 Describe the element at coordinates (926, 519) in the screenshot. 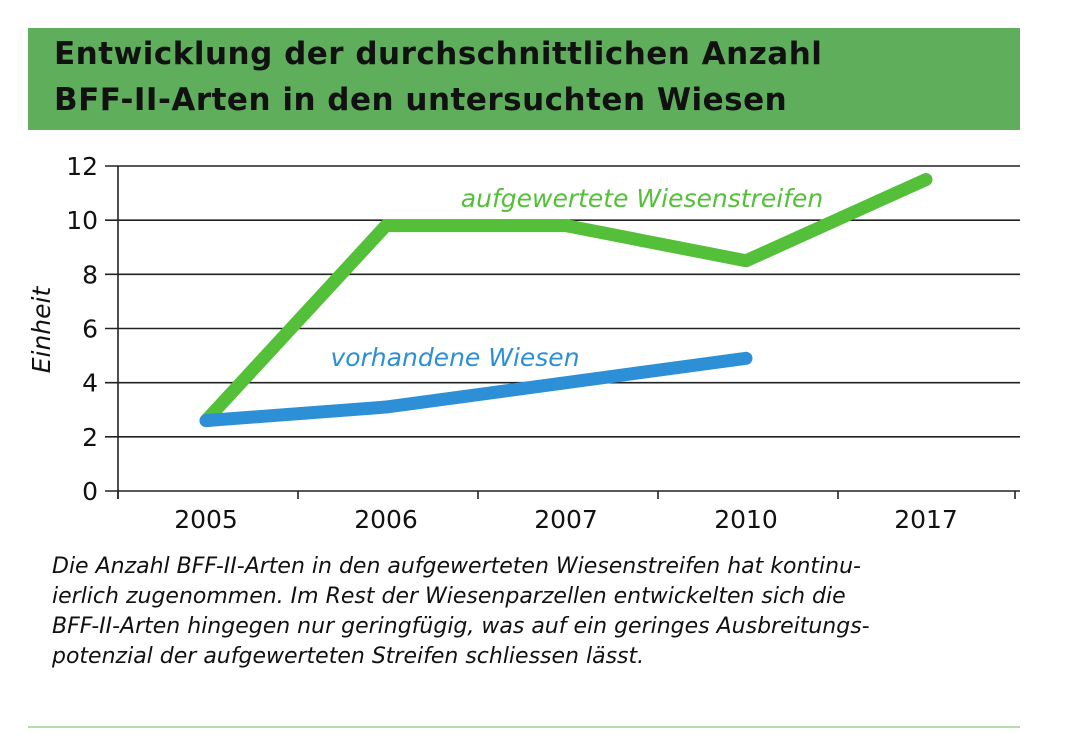

I see `x-tick-label: 2017` at that location.